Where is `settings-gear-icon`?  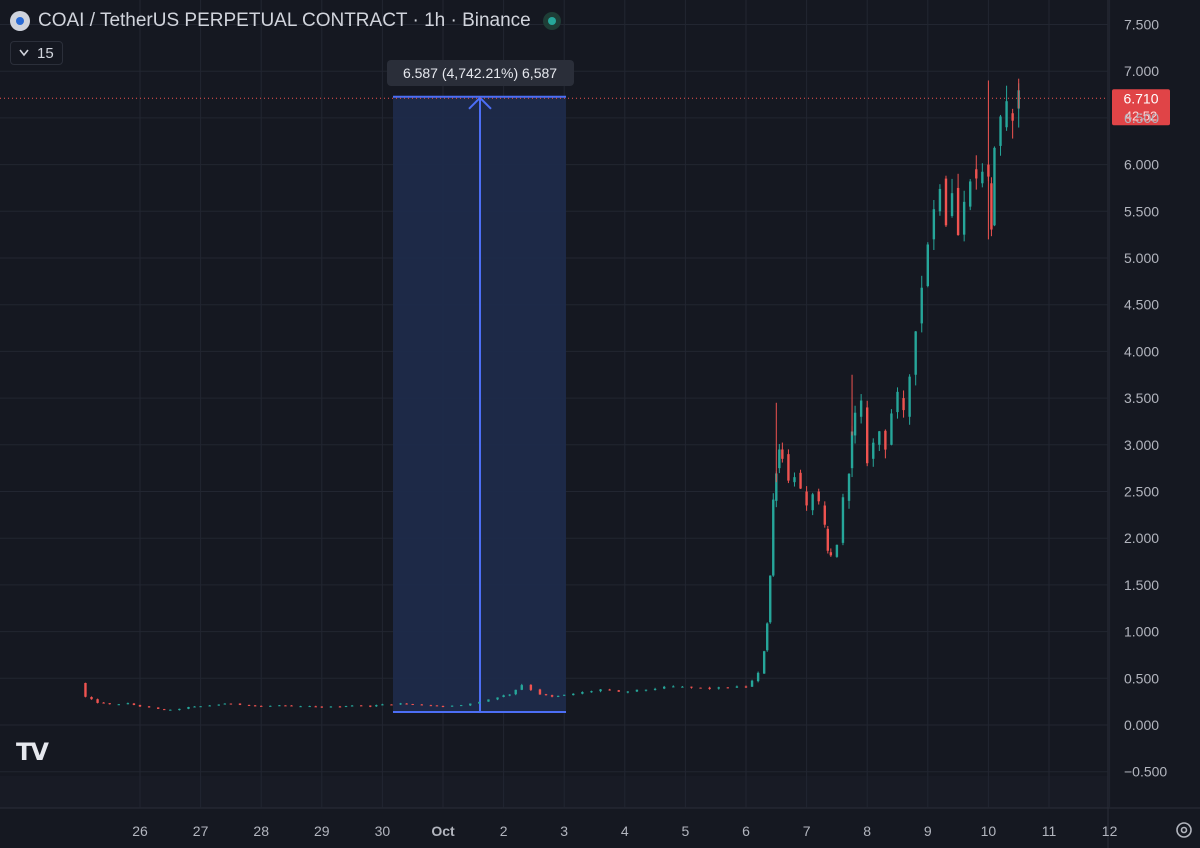 settings-gear-icon is located at coordinates (1184, 830).